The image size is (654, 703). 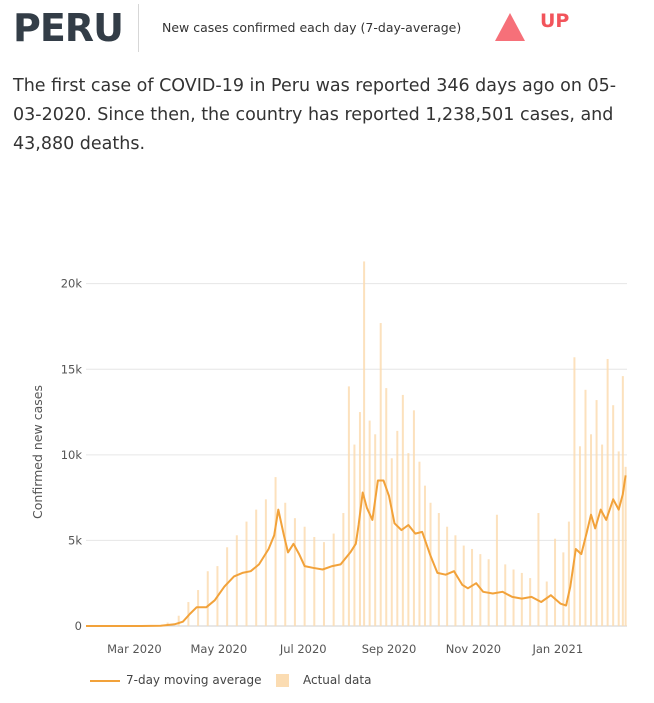 What do you see at coordinates (72, 284) in the screenshot?
I see `y-tick-label: 20k` at bounding box center [72, 284].